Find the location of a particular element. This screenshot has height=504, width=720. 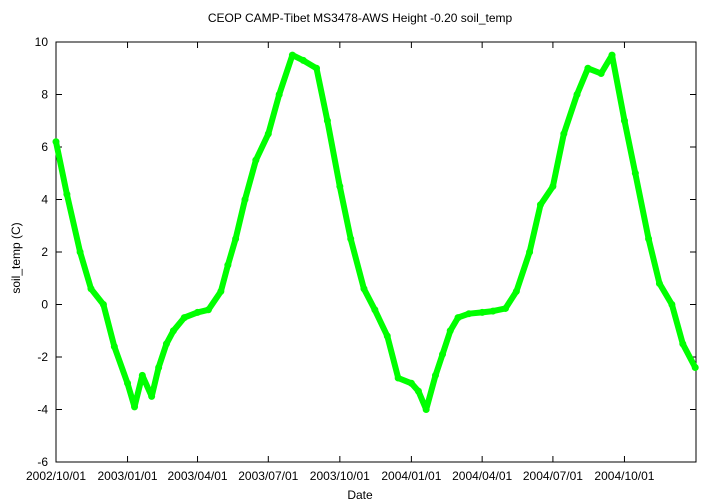

y-axis-label: soil_temp (C) is located at coordinates (16, 258).